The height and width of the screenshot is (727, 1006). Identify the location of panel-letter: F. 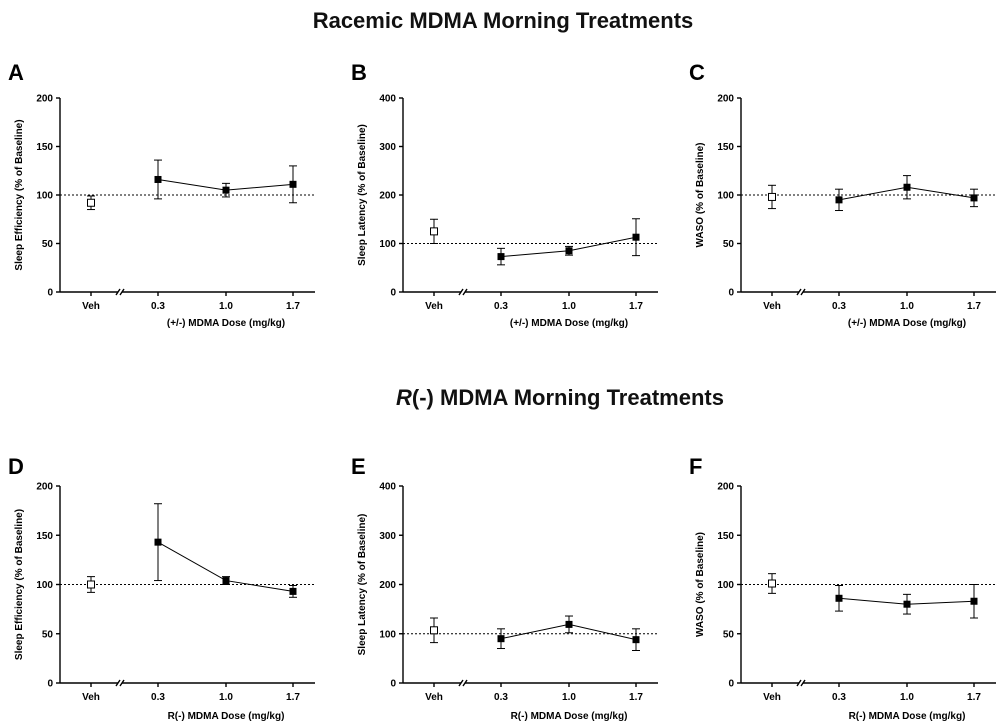
(695, 466).